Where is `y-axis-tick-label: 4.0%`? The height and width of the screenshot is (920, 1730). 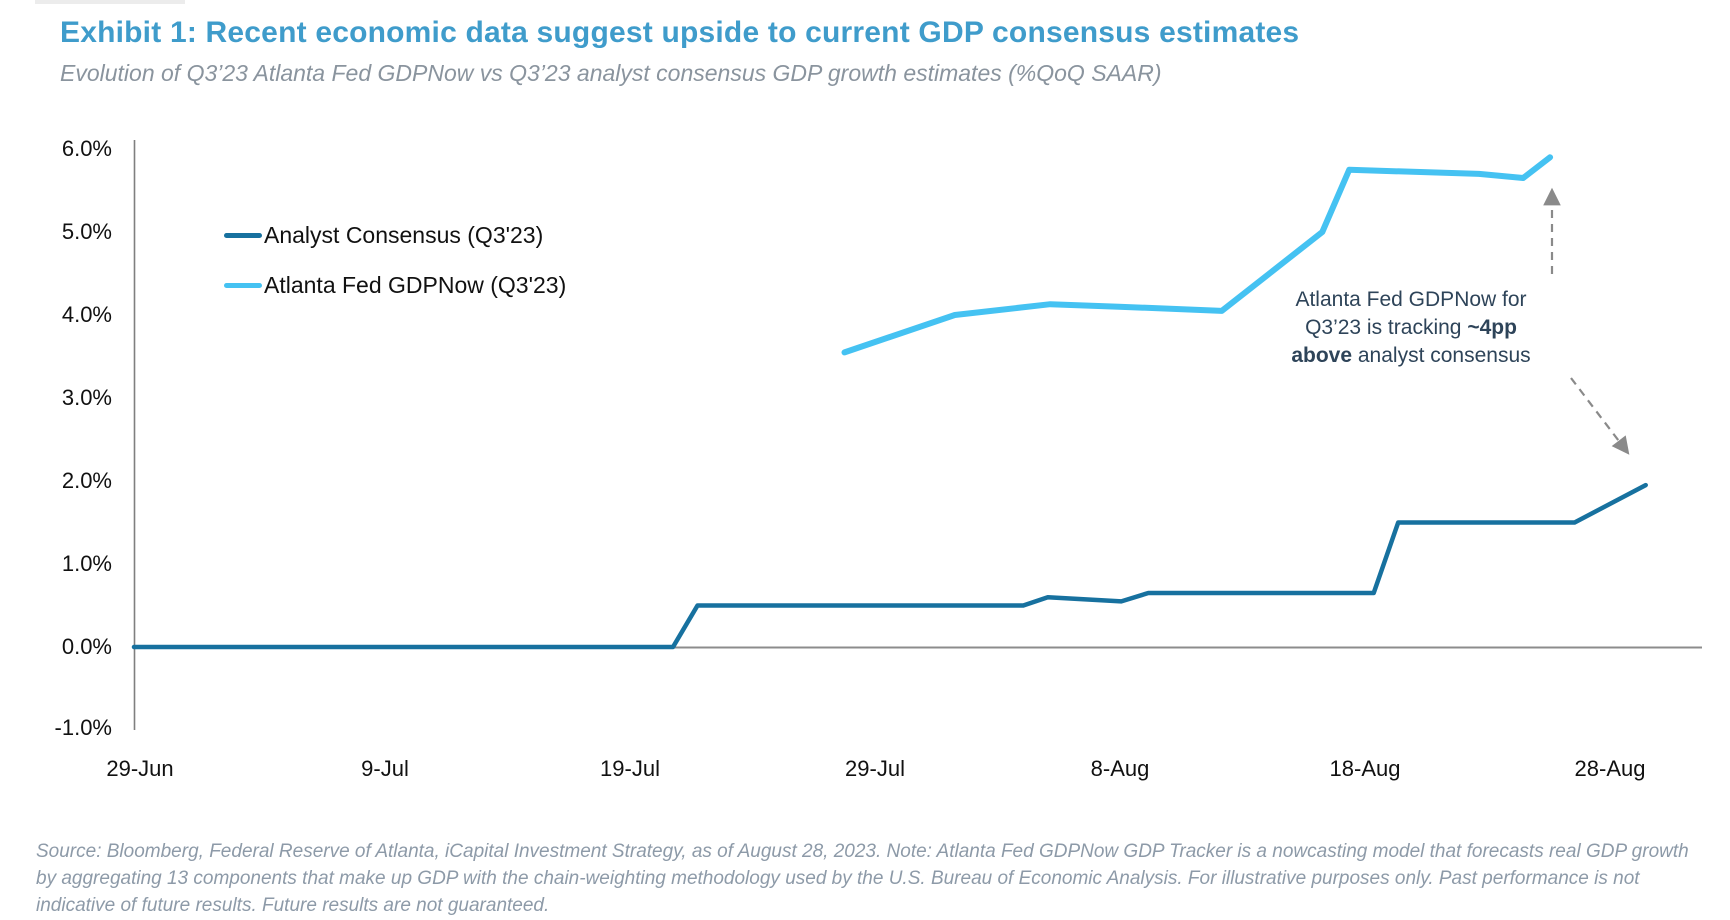 y-axis-tick-label: 4.0% is located at coordinates (86, 314).